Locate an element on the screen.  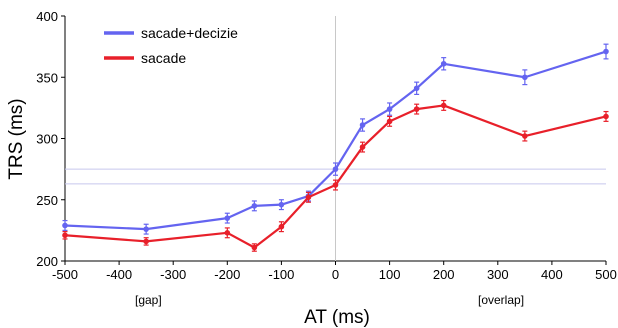
legend-label: sacade is located at coordinates (163, 58).